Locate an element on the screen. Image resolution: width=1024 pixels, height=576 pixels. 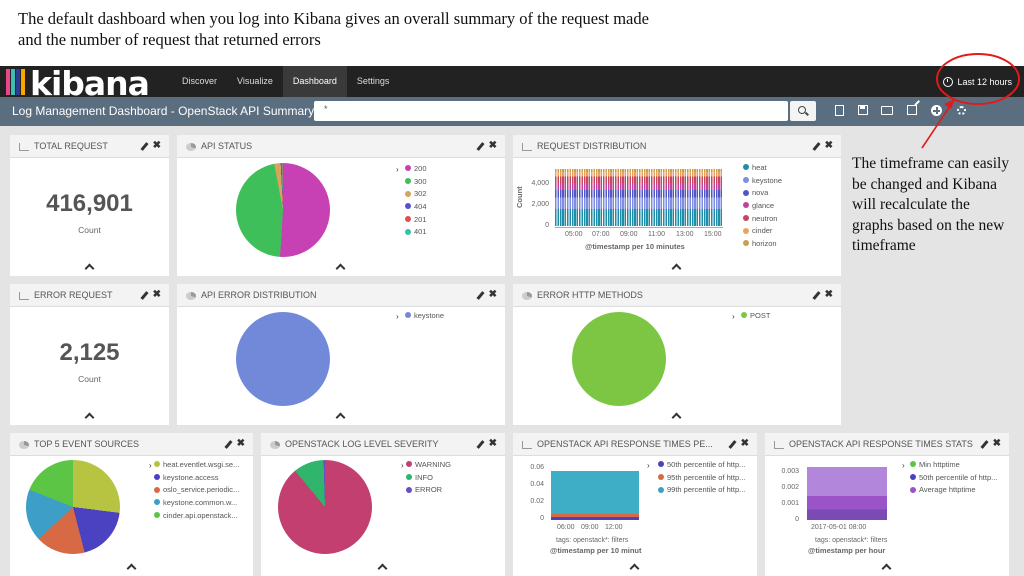
panel-header: OPENSTACK API RESPONSE TIMES STATS ✖ is located at coordinates (887, 444).